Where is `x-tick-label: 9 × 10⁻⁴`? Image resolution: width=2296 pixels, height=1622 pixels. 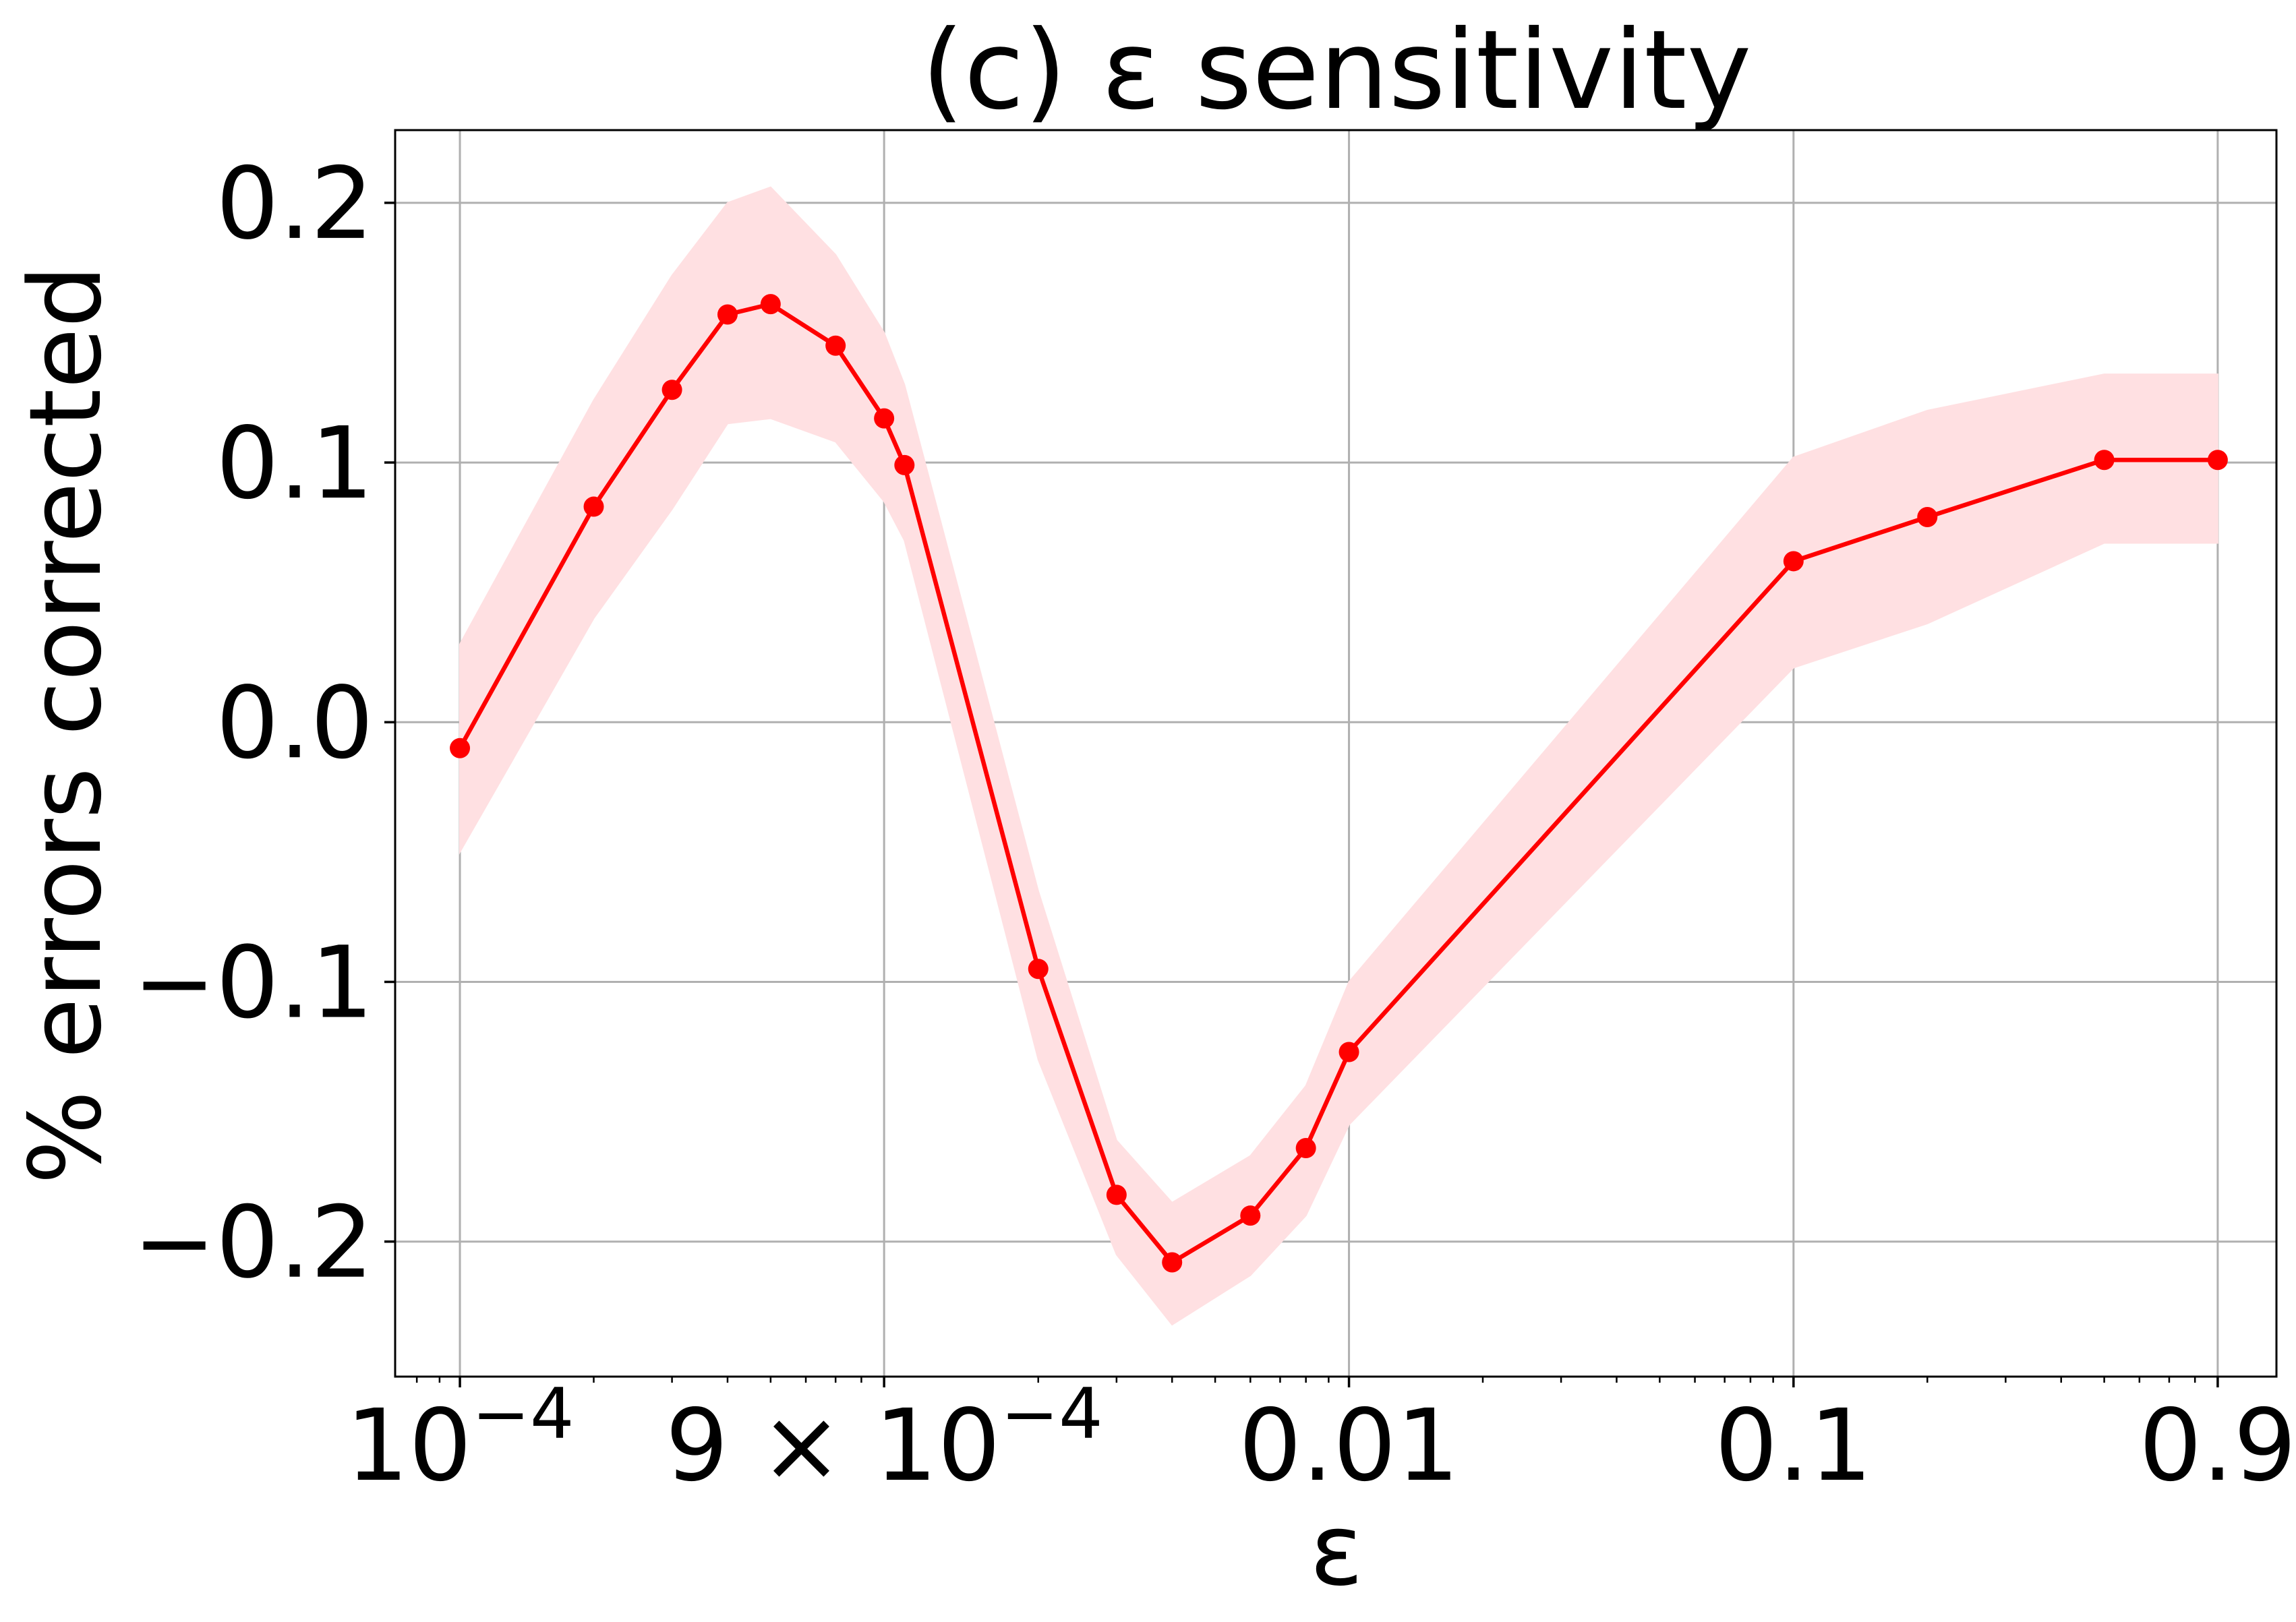
x-tick-label: 9 × 10⁻⁴ is located at coordinates (884, 1439).